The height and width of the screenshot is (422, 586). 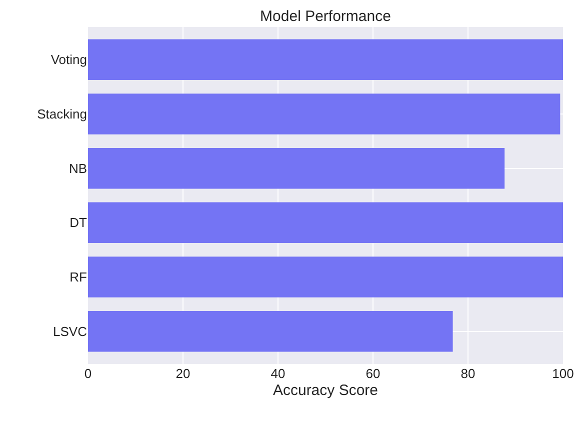 I want to click on y-tick-label: NB, so click(x=77, y=168).